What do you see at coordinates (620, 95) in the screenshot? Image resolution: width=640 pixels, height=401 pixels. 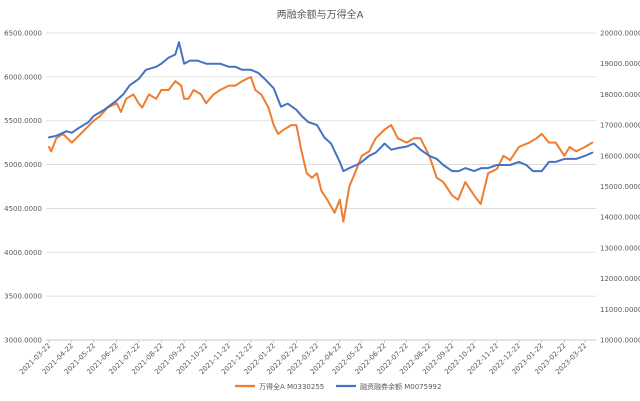 I see `right-tick-label: 18000.0000` at bounding box center [620, 95].